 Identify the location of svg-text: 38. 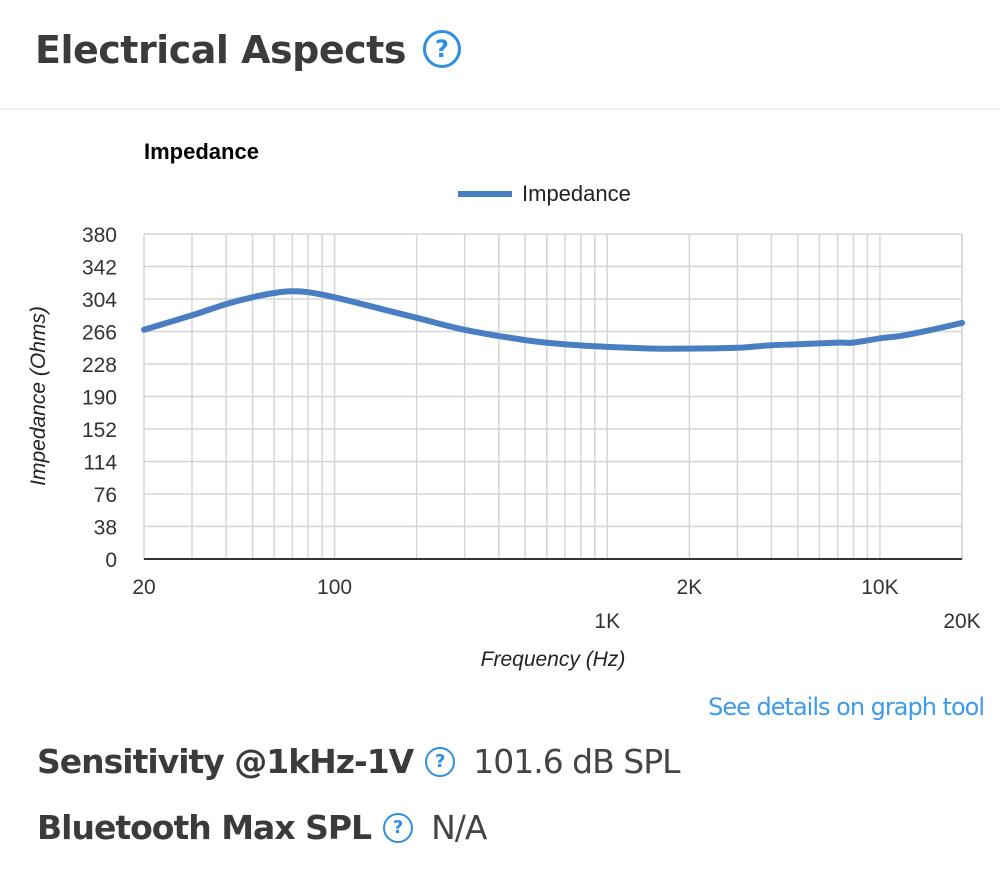
(105, 528).